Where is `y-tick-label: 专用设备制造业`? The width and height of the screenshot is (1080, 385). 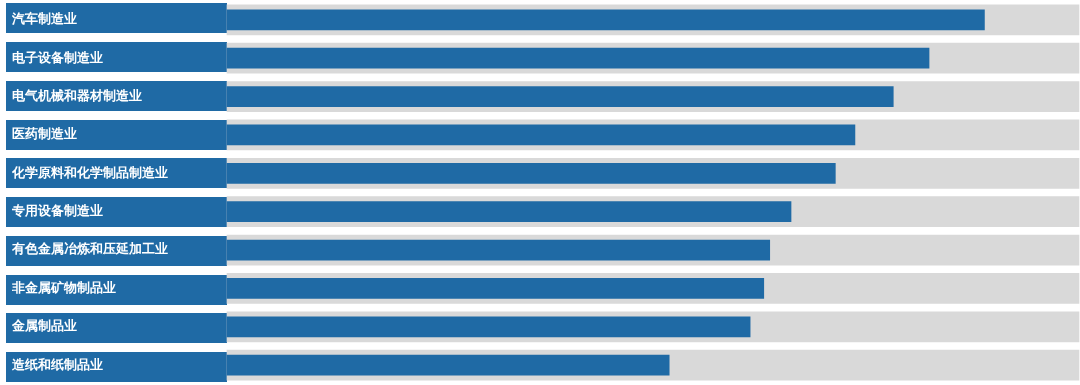
y-tick-label: 专用设备制造业 is located at coordinates (57, 211).